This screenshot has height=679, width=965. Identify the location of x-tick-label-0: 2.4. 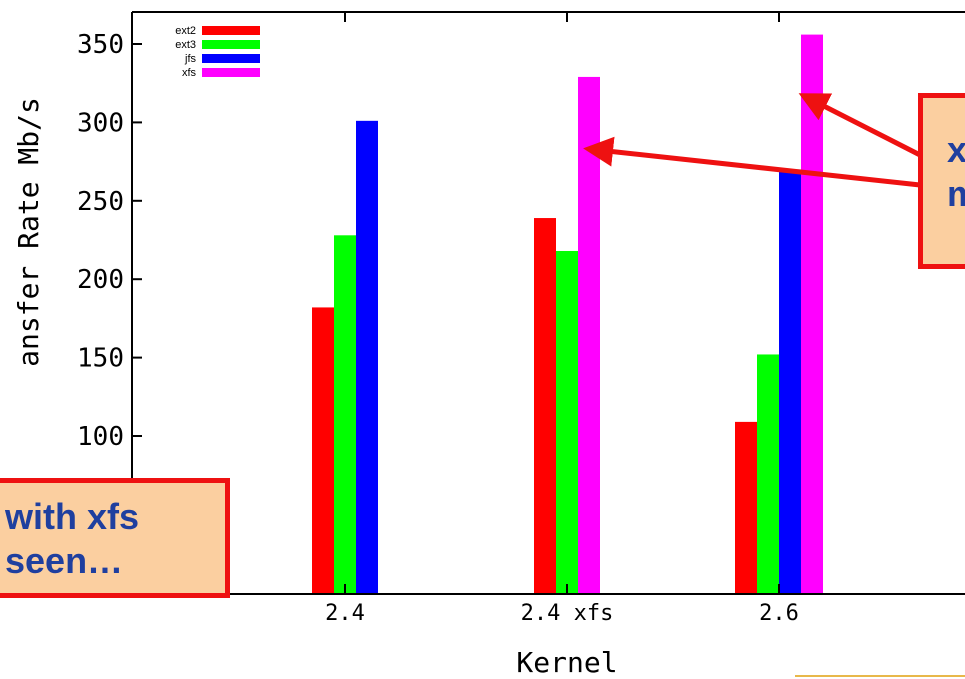
(345, 613).